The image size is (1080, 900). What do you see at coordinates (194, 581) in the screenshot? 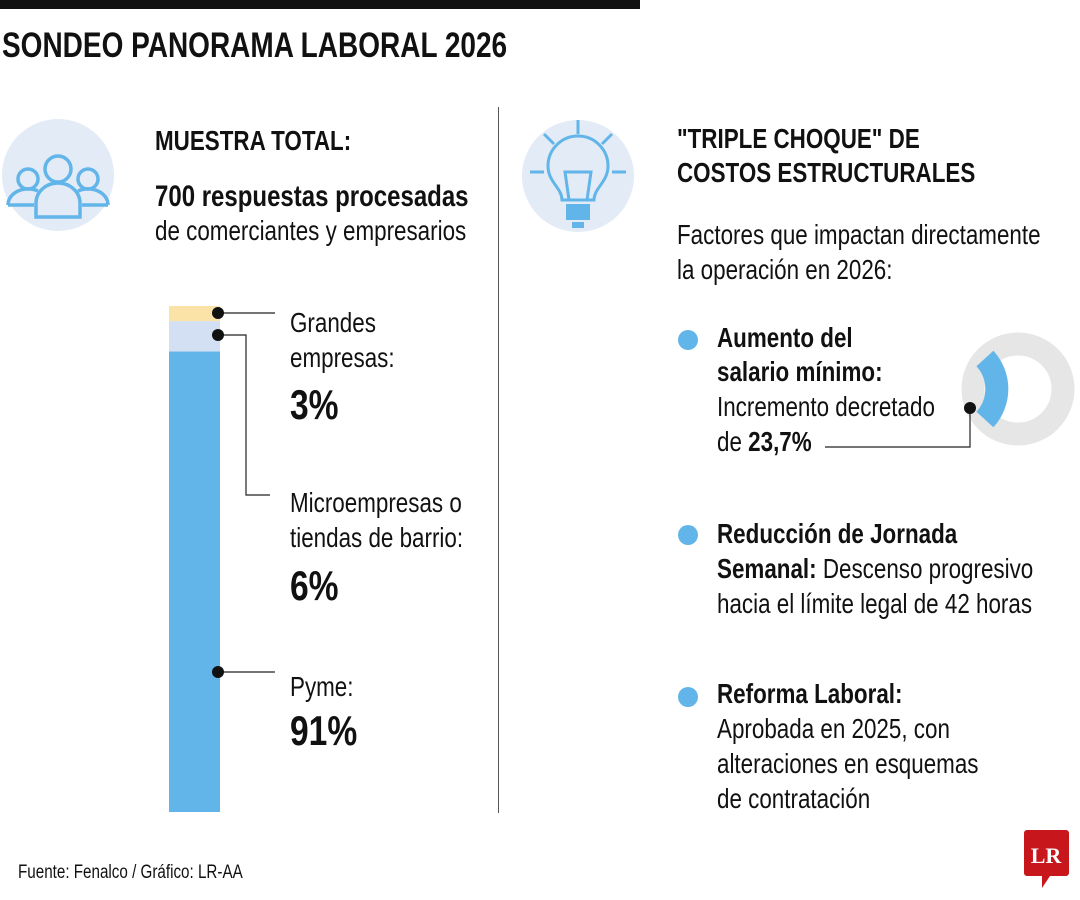
I see `bar-segment-pyme` at bounding box center [194, 581].